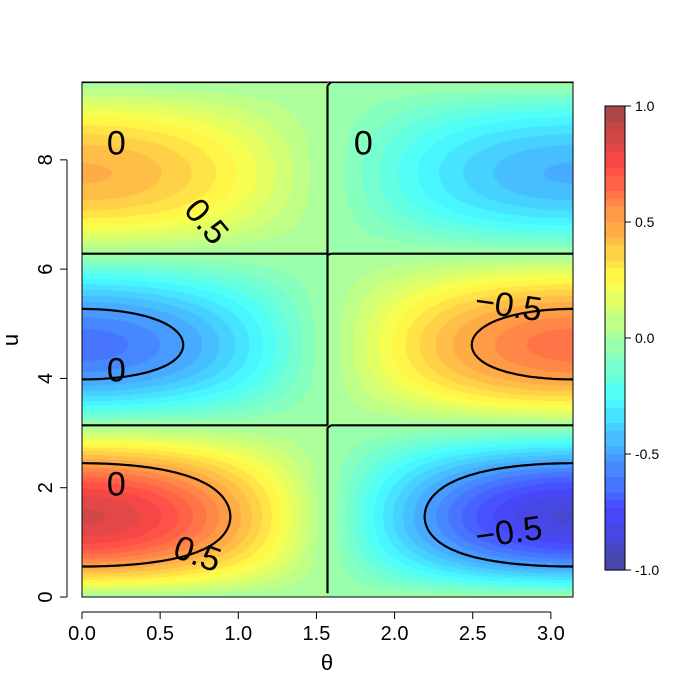  I want to click on x-tick-label: 3.0, so click(551, 634).